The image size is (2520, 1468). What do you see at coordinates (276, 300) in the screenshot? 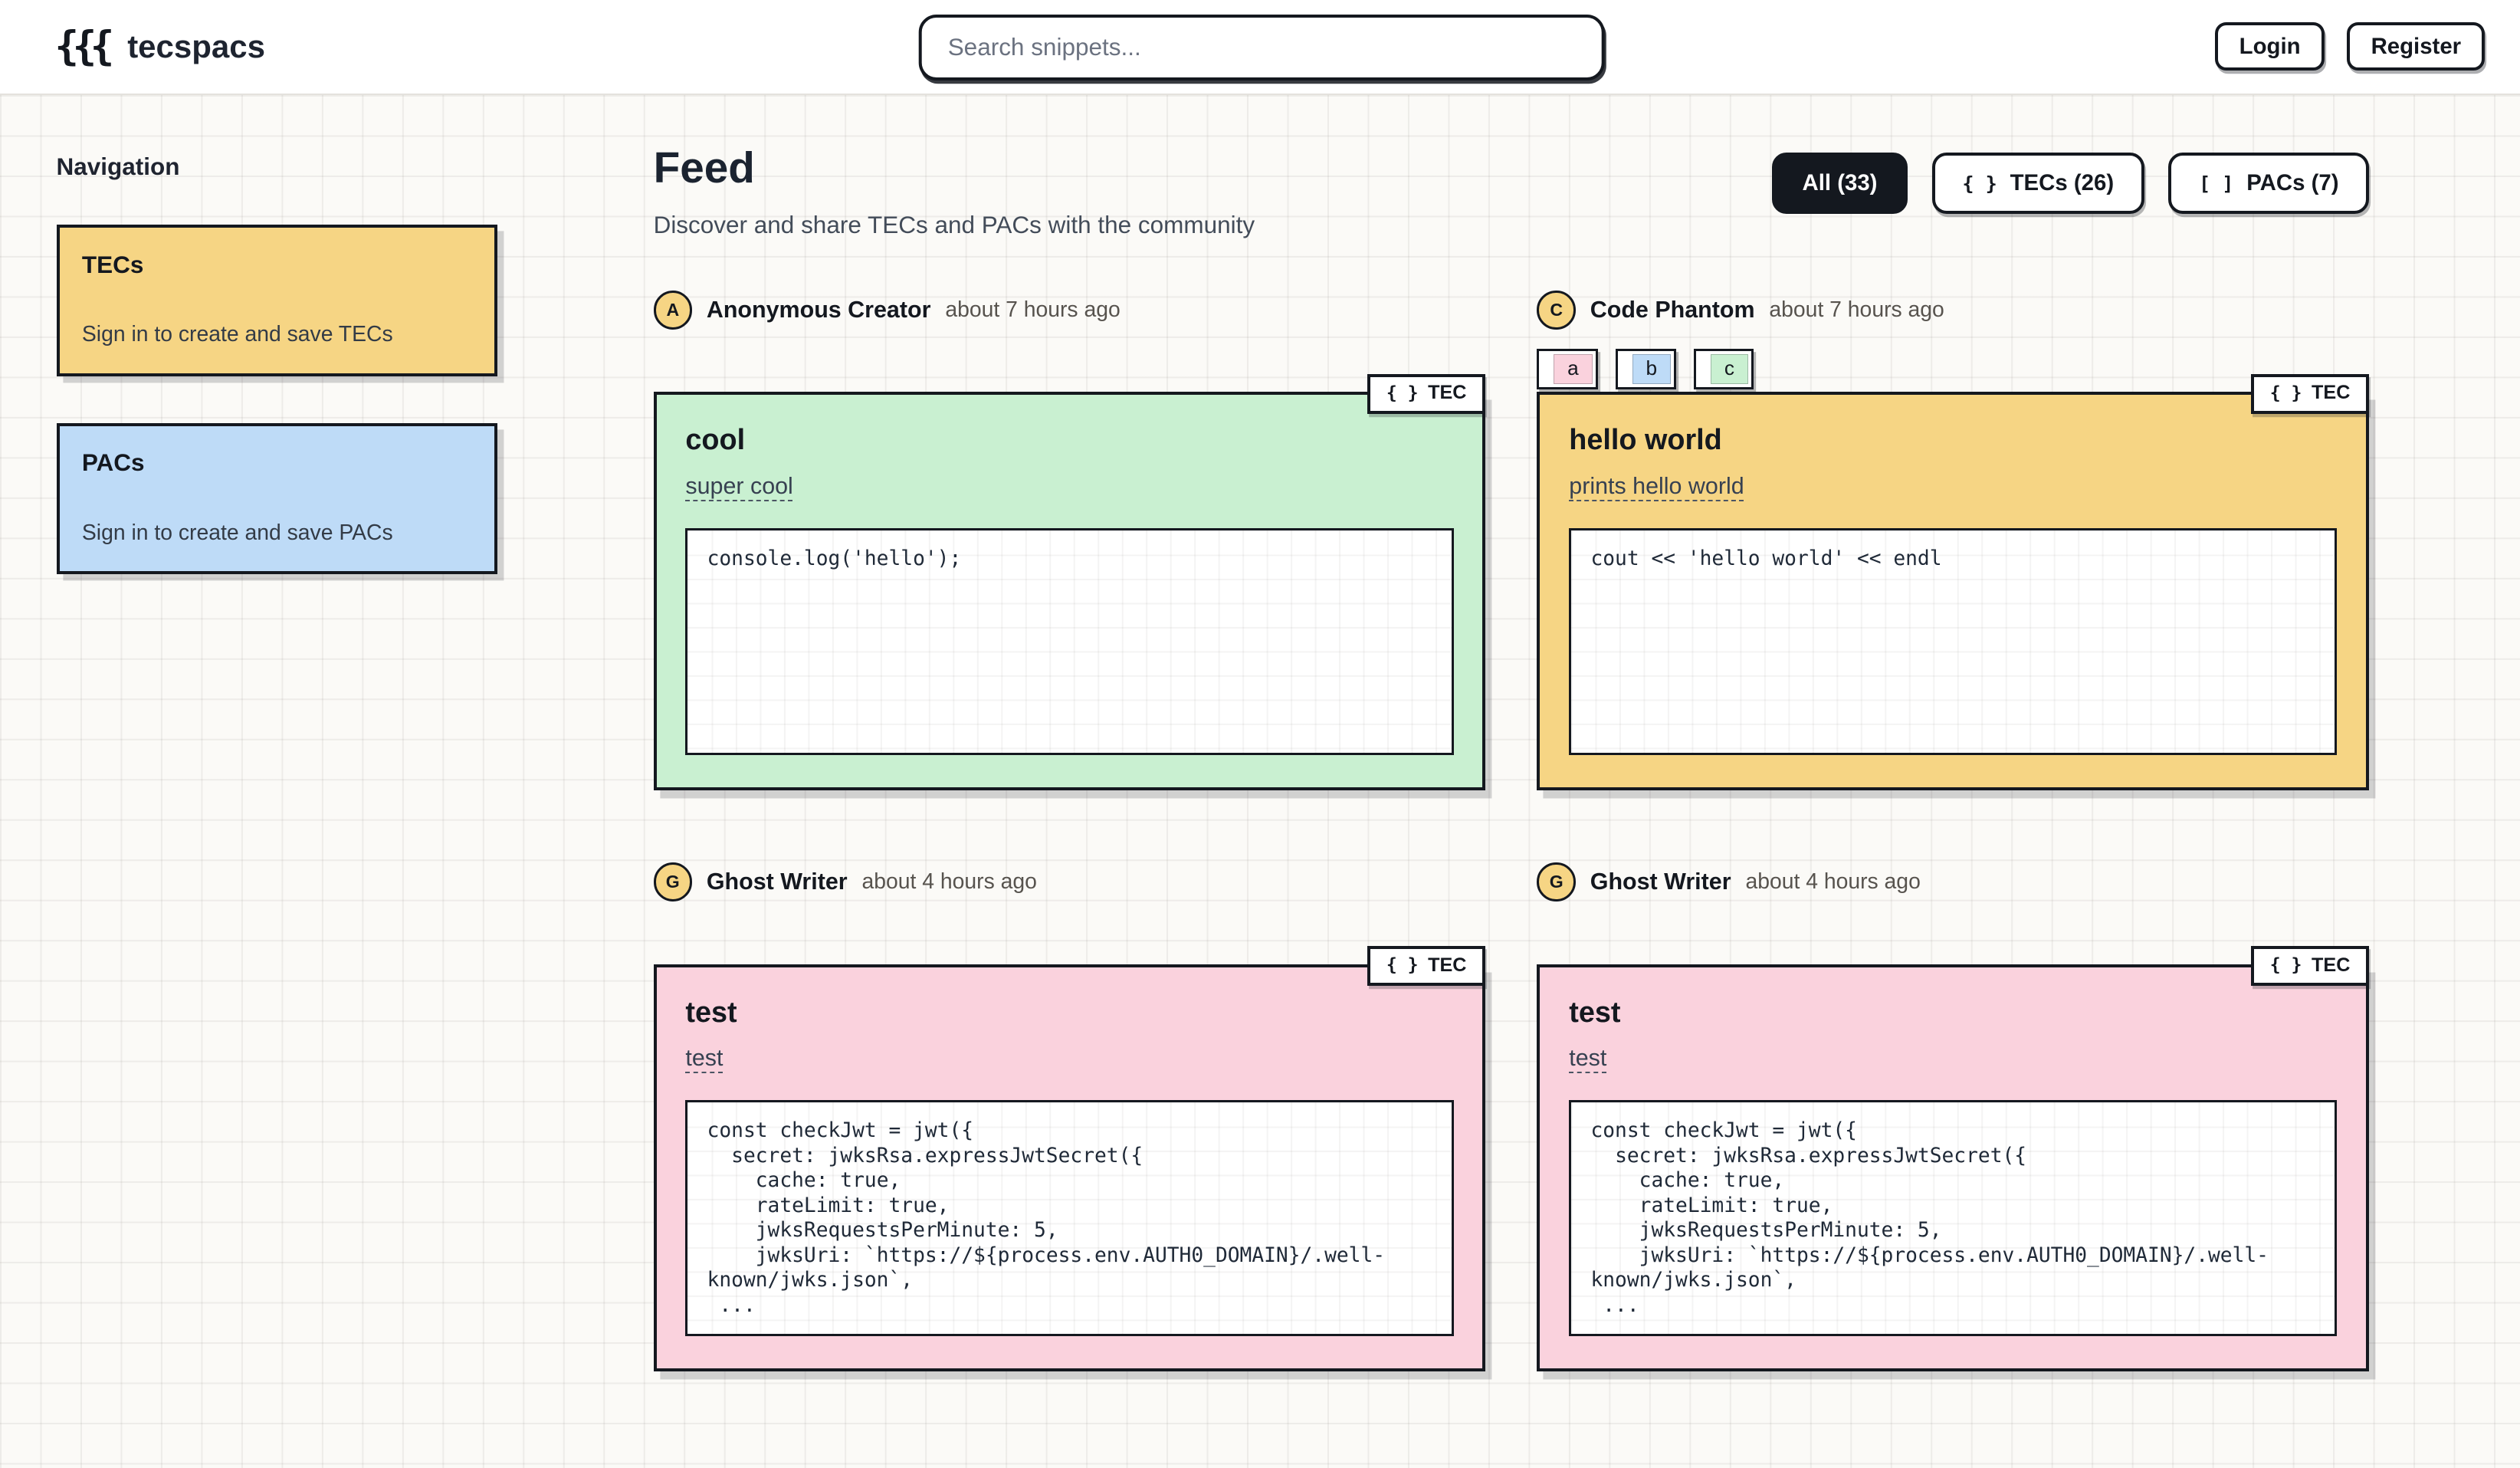
I see `sidebar-card-tecs: TECs Sign in to create and save TECs` at bounding box center [276, 300].